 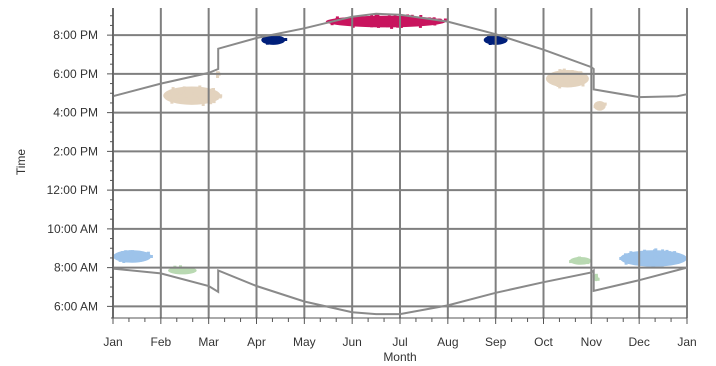 I want to click on x-tick-label: Jan, so click(x=686, y=342).